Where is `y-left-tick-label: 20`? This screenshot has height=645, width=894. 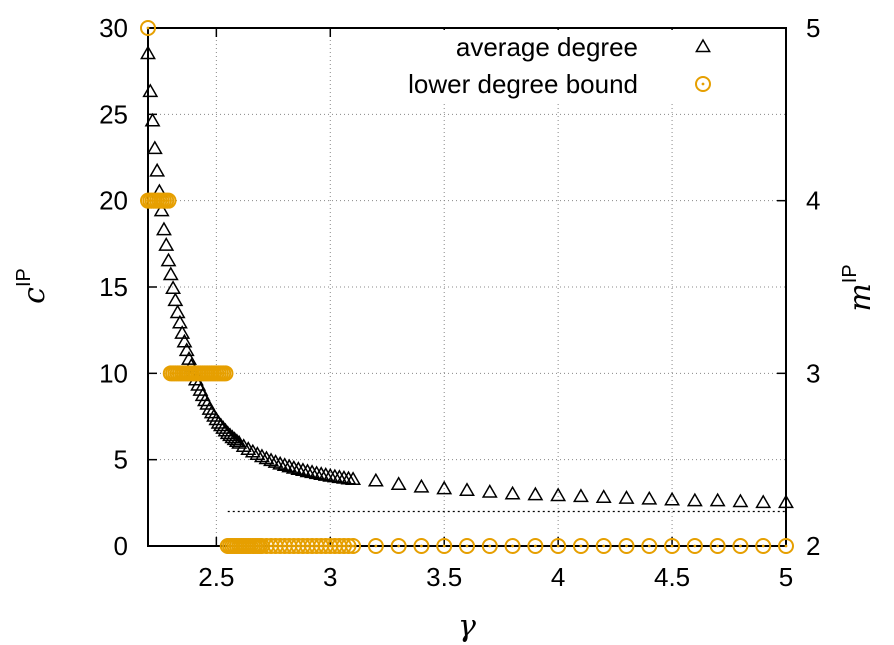 y-left-tick-label: 20 is located at coordinates (113, 201).